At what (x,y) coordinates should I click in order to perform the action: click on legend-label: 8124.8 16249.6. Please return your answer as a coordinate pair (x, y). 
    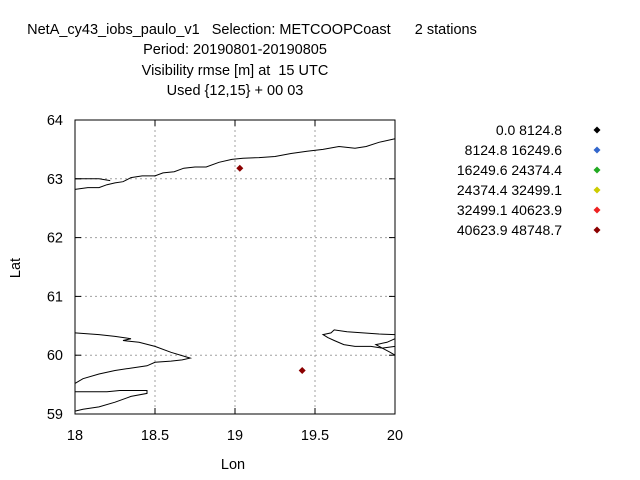
    Looking at the image, I should click on (514, 150).